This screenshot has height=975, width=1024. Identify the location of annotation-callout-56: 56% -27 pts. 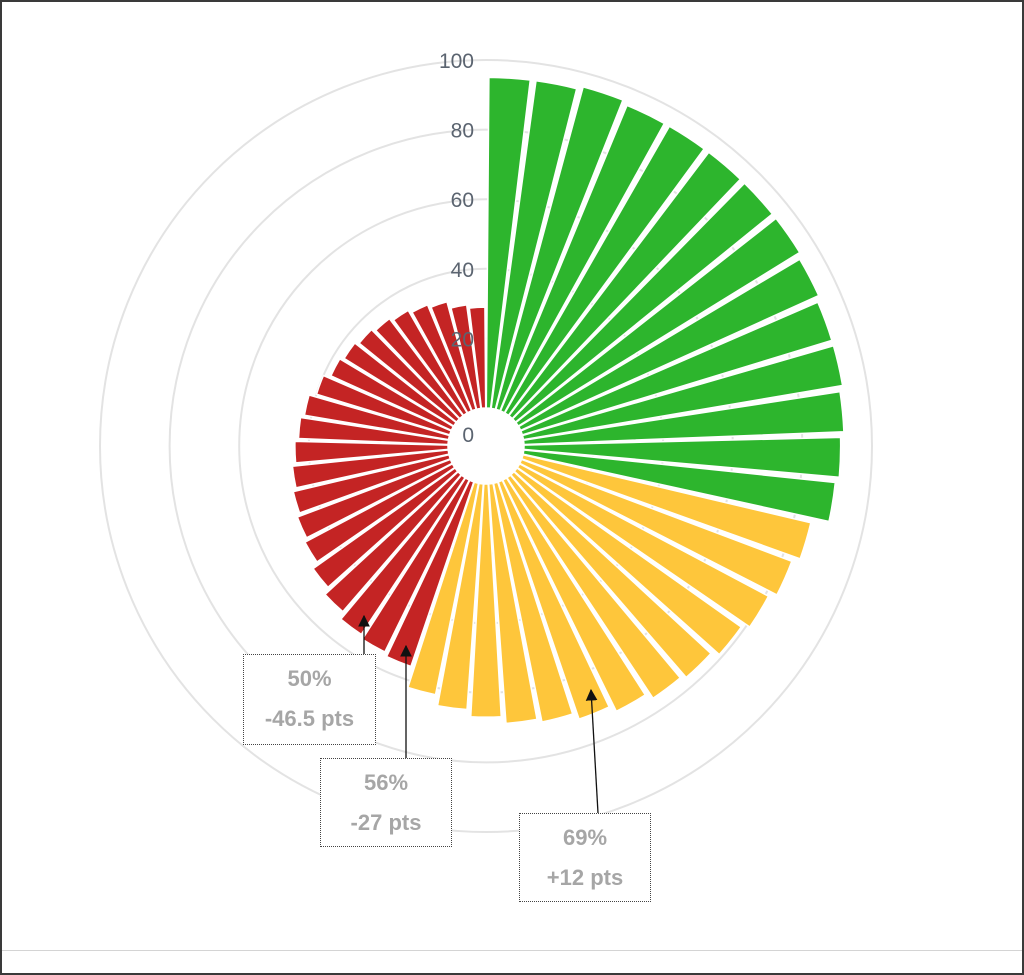
(386, 802).